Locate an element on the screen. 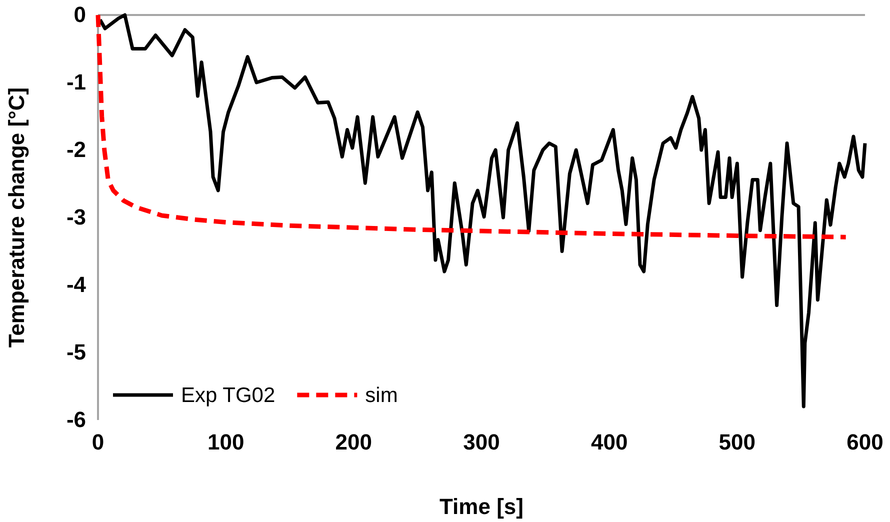  x-tick-label: 500 is located at coordinates (737, 442).